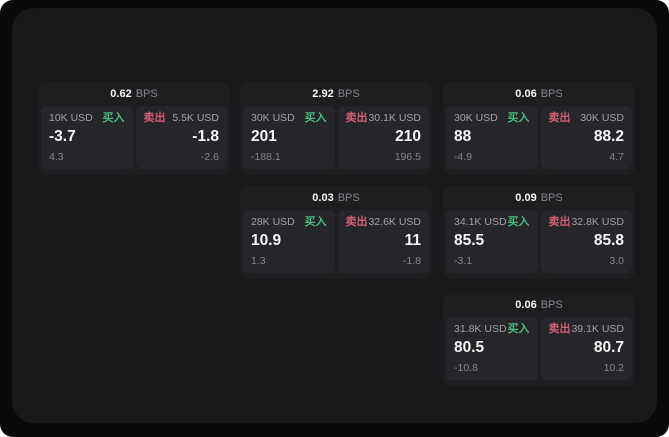 Image resolution: width=669 pixels, height=437 pixels. Describe the element at coordinates (586, 241) in the screenshot. I see `sell-panel: 卖出 32.8K USD 85.8 3.0` at that location.